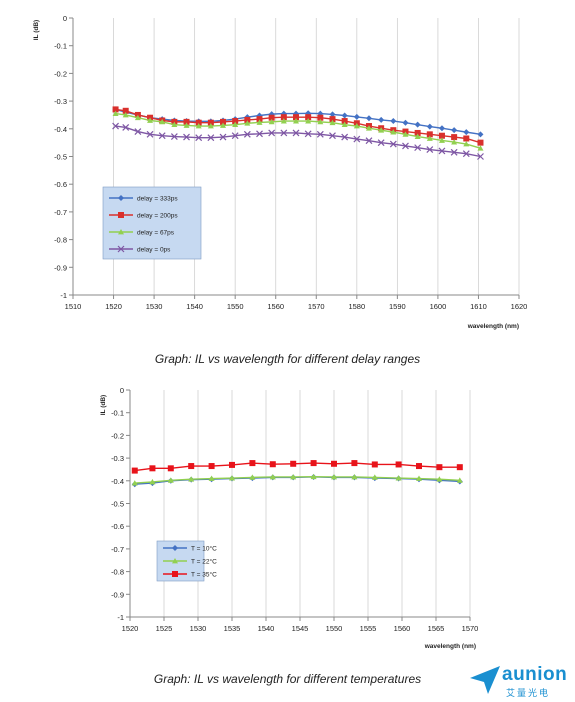 This screenshot has width=575, height=702. Describe the element at coordinates (63, 295) in the screenshot. I see `y-tick-label: -1` at that location.